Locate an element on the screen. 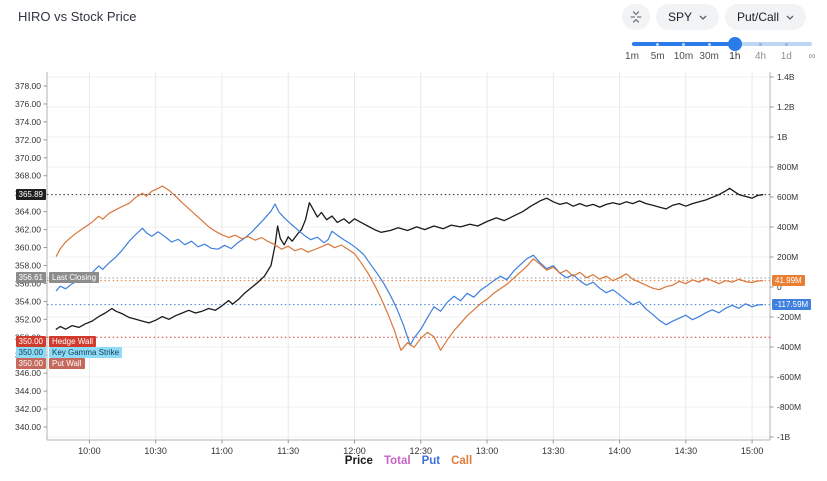 This screenshot has width=827, height=481. y-right-tick-label: 600M is located at coordinates (787, 197).